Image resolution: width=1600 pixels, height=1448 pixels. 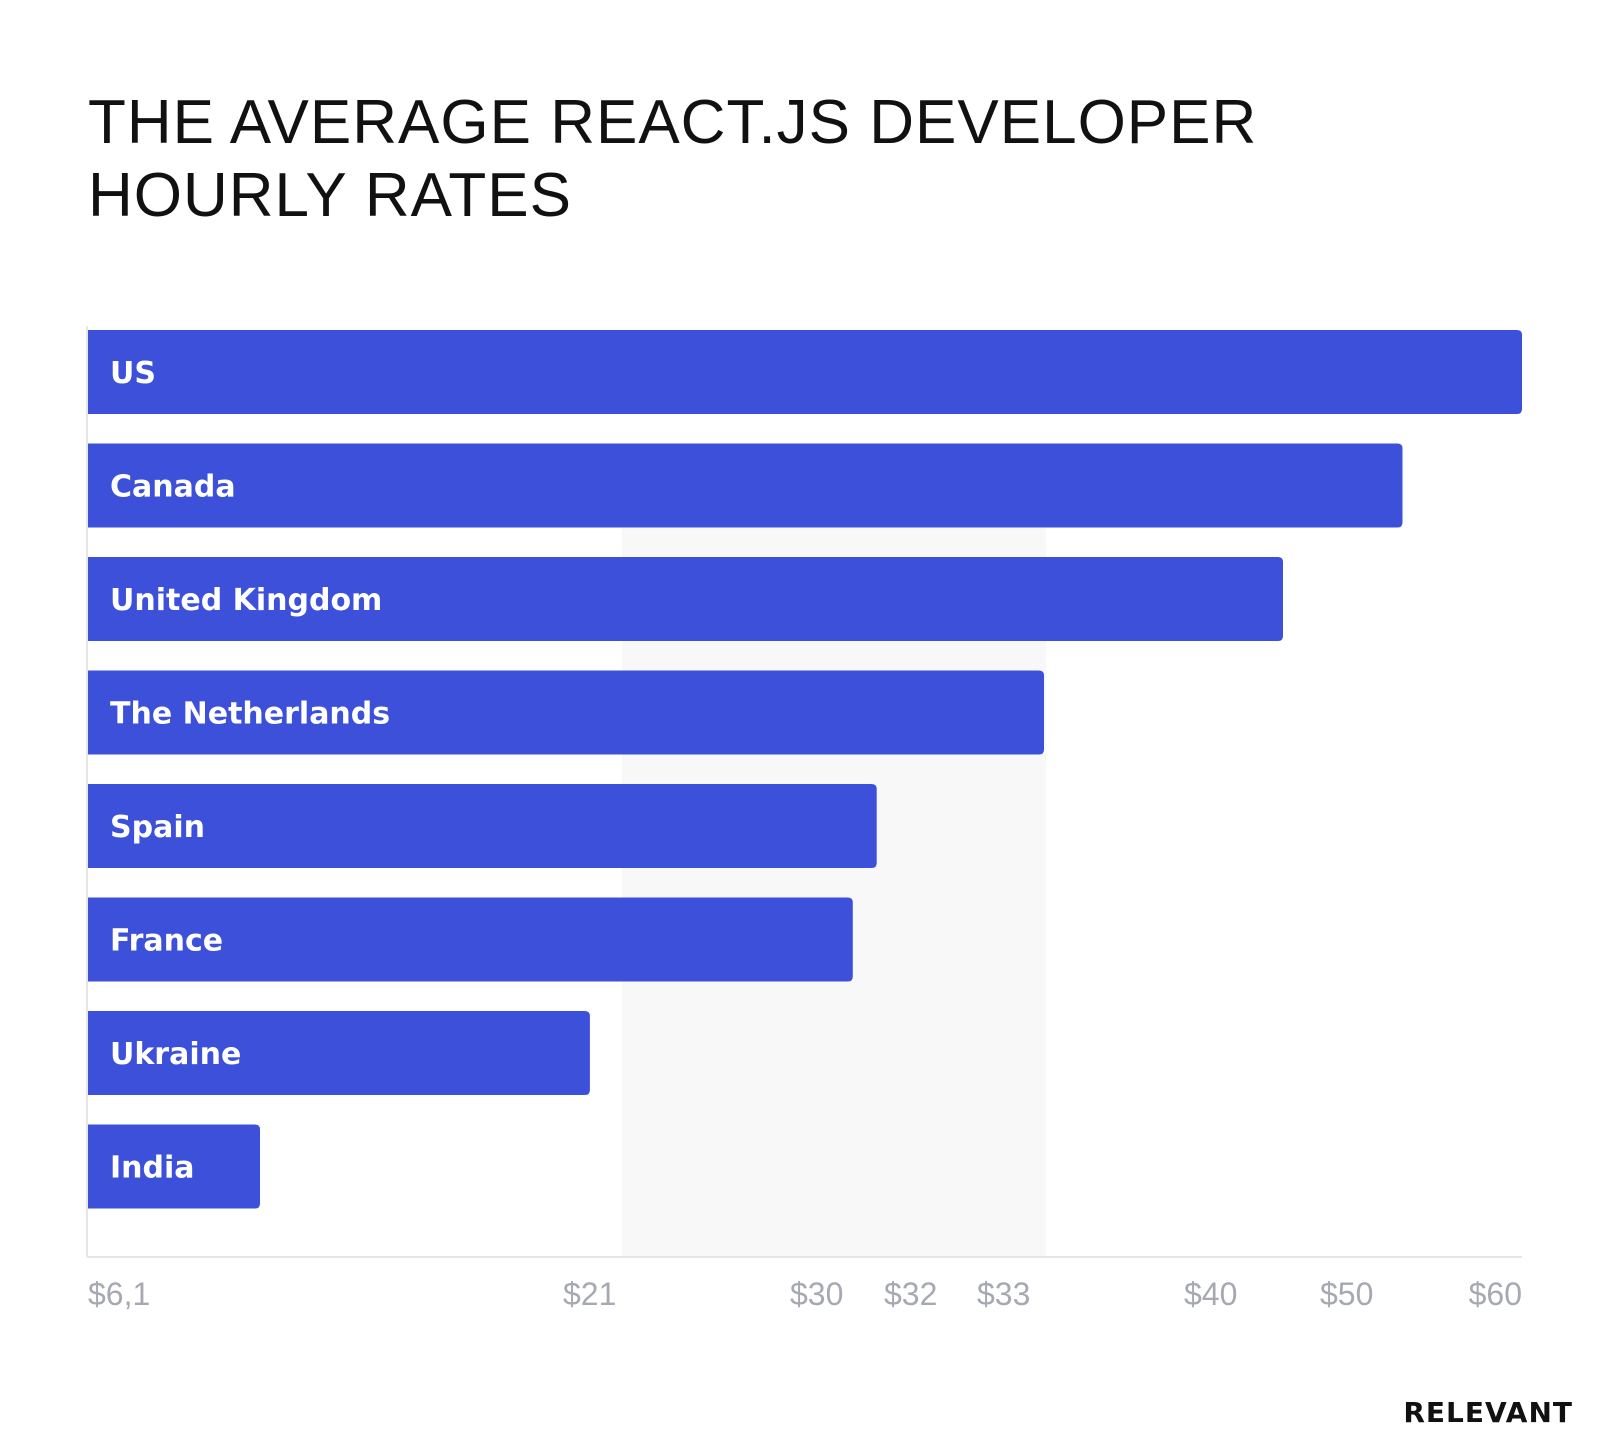 I want to click on shaded-band, so click(x=834, y=892).